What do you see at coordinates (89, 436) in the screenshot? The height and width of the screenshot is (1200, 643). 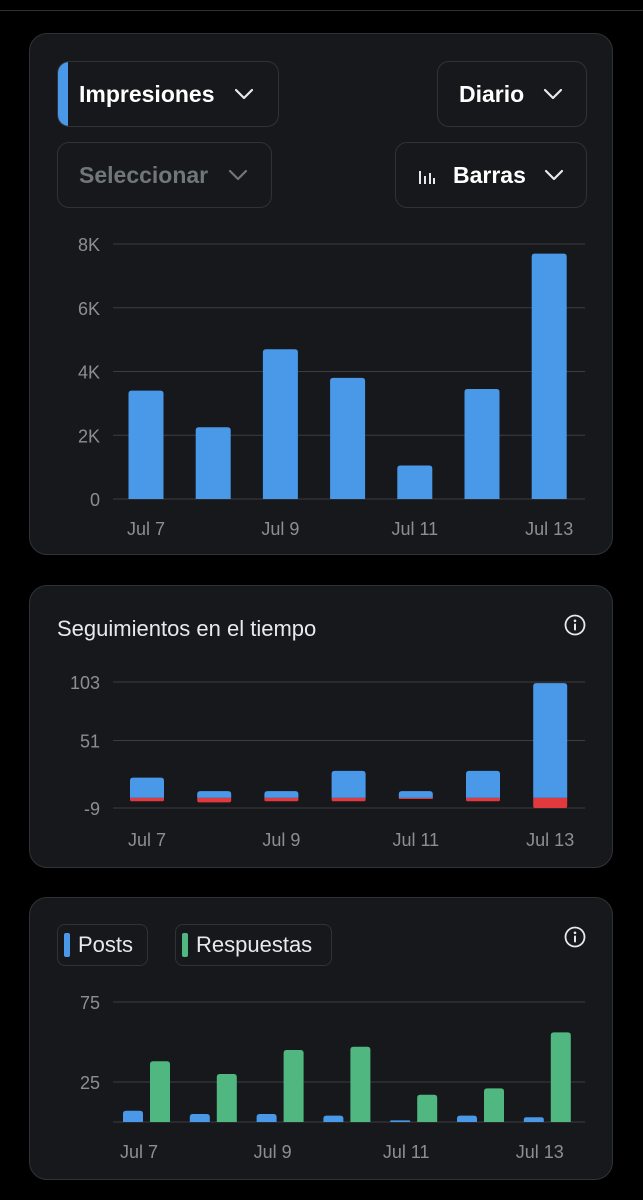 I see `y-tick-label: 2K` at bounding box center [89, 436].